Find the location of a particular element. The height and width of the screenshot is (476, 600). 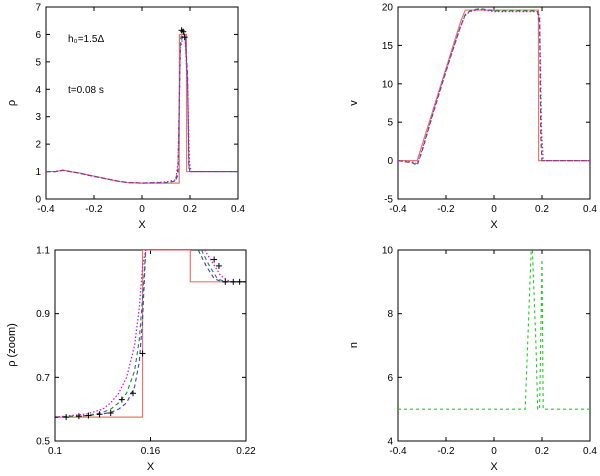

series-line-green-light-dash is located at coordinates (494, 330).